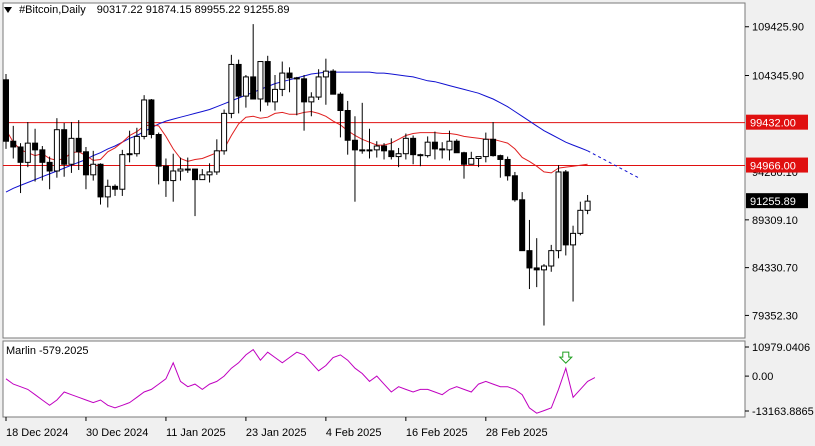 This screenshot has height=446, width=815. What do you see at coordinates (783, 412) in the screenshot?
I see `indicator-tick-label: -13163.8865` at bounding box center [783, 412].